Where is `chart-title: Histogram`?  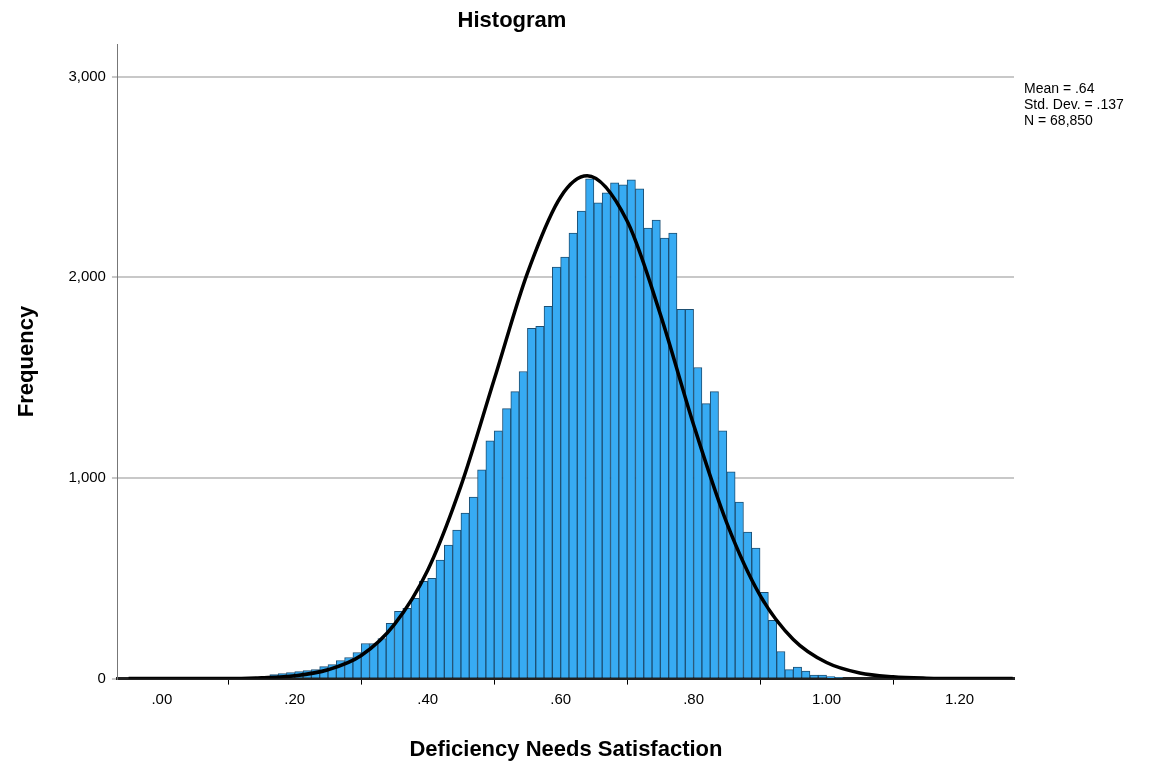
chart-title: Histogram is located at coordinates (512, 20).